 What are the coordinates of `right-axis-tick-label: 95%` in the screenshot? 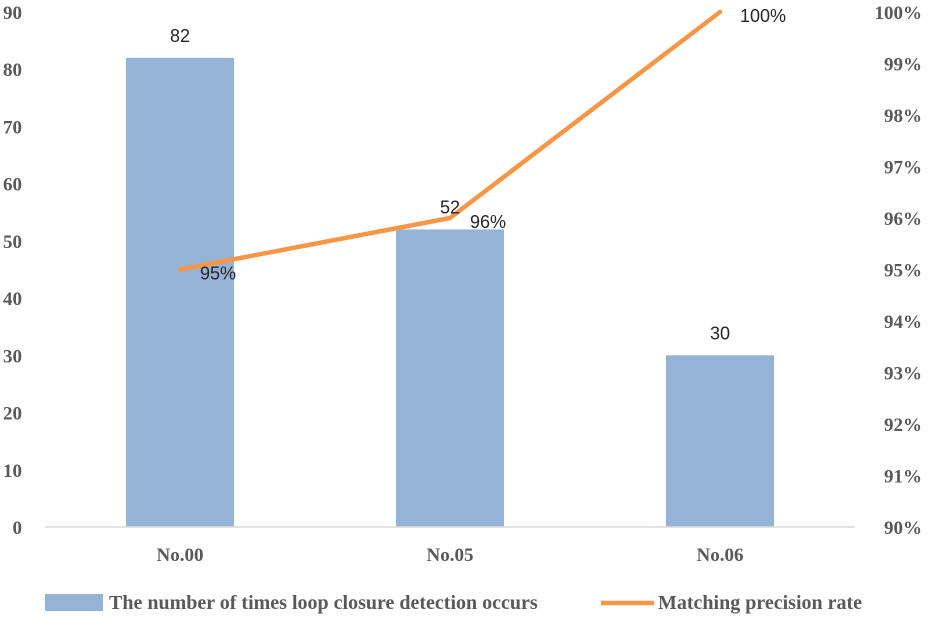 It's located at (903, 271).